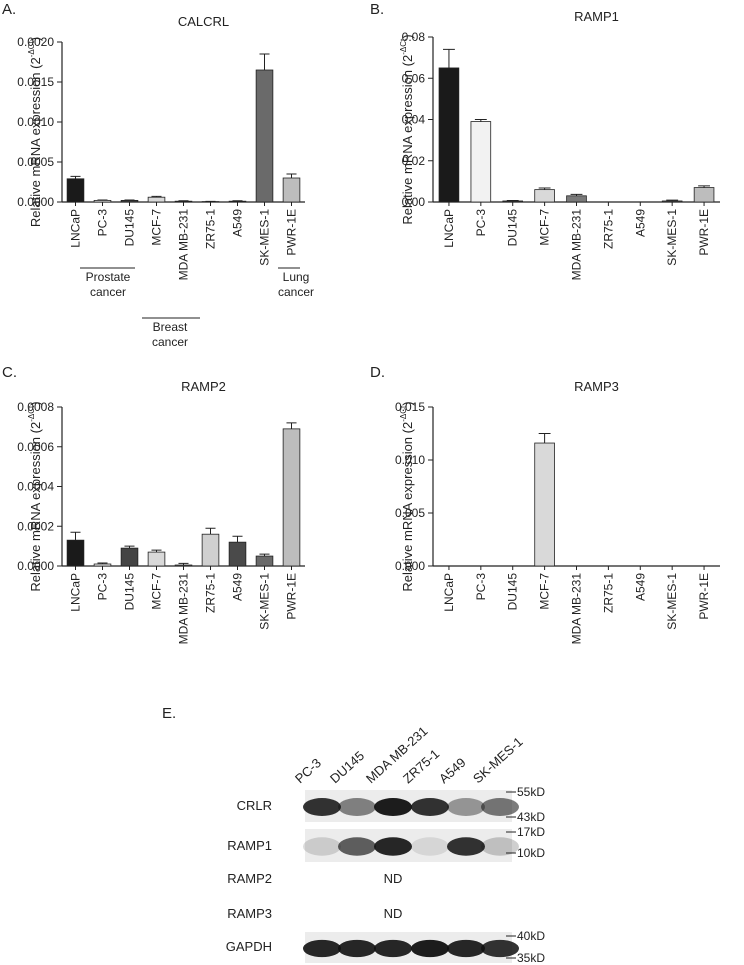 The width and height of the screenshot is (744, 965). Describe the element at coordinates (308, 770) in the screenshot. I see `lane-label: PC-3` at that location.